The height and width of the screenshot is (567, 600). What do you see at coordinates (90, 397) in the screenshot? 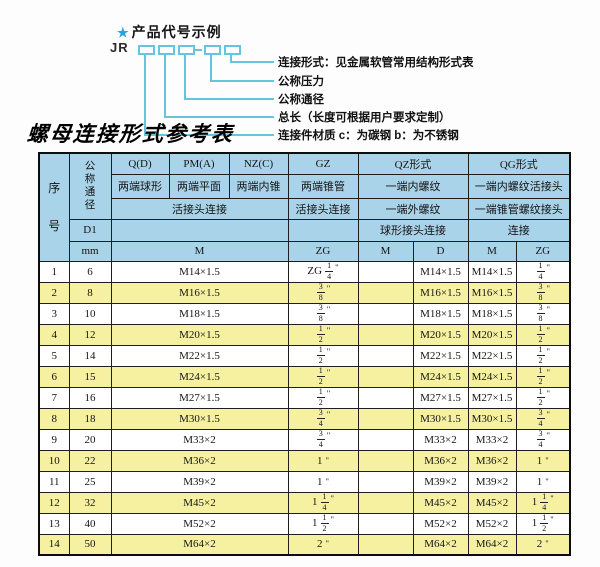
I see `cell-nominal-diameter: 16` at bounding box center [90, 397].